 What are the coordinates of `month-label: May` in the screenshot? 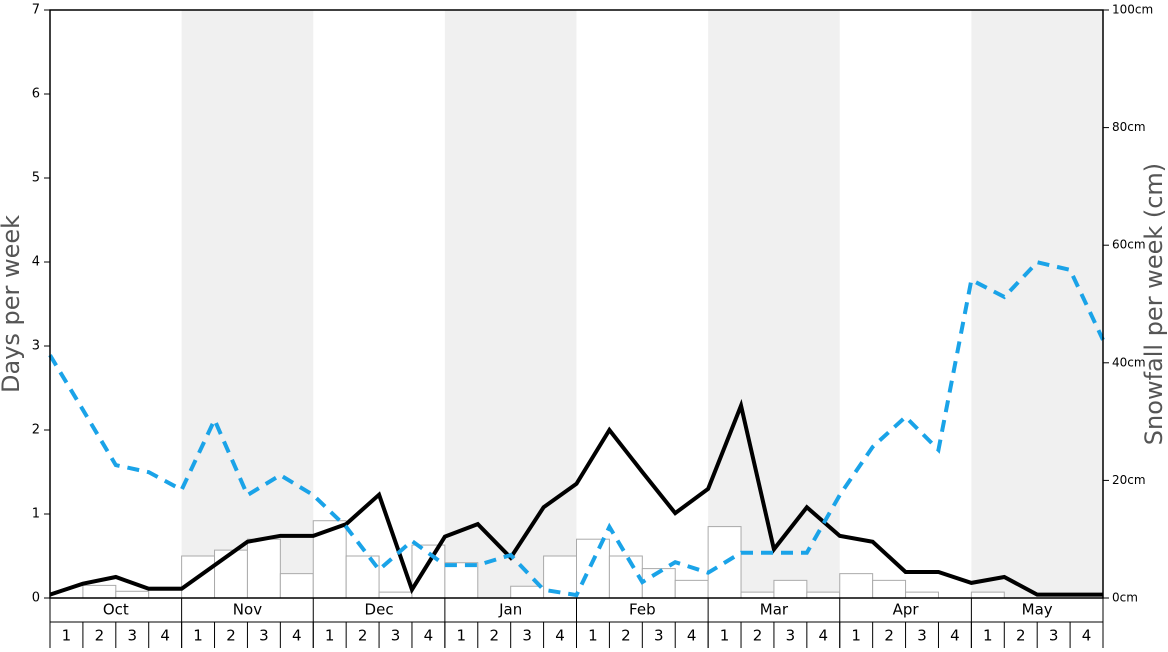 It's located at (1037, 610).